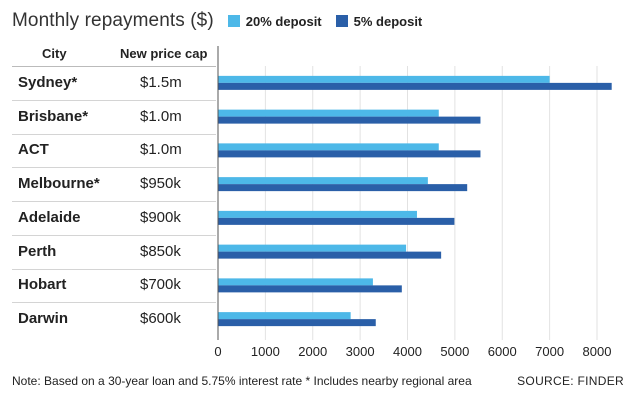  Describe the element at coordinates (549, 351) in the screenshot. I see `x-tick-label: 7000` at that location.